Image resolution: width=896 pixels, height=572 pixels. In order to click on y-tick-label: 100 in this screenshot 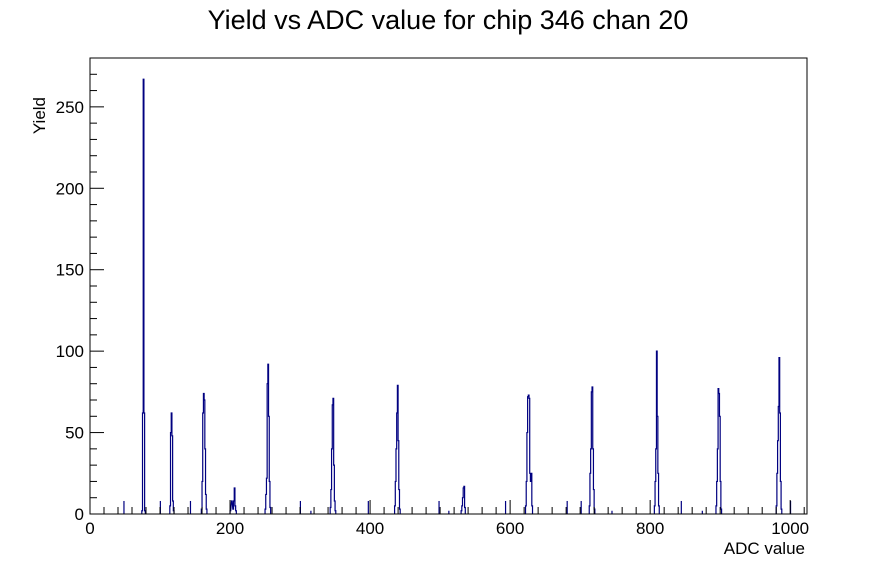, I will do `click(70, 351)`.